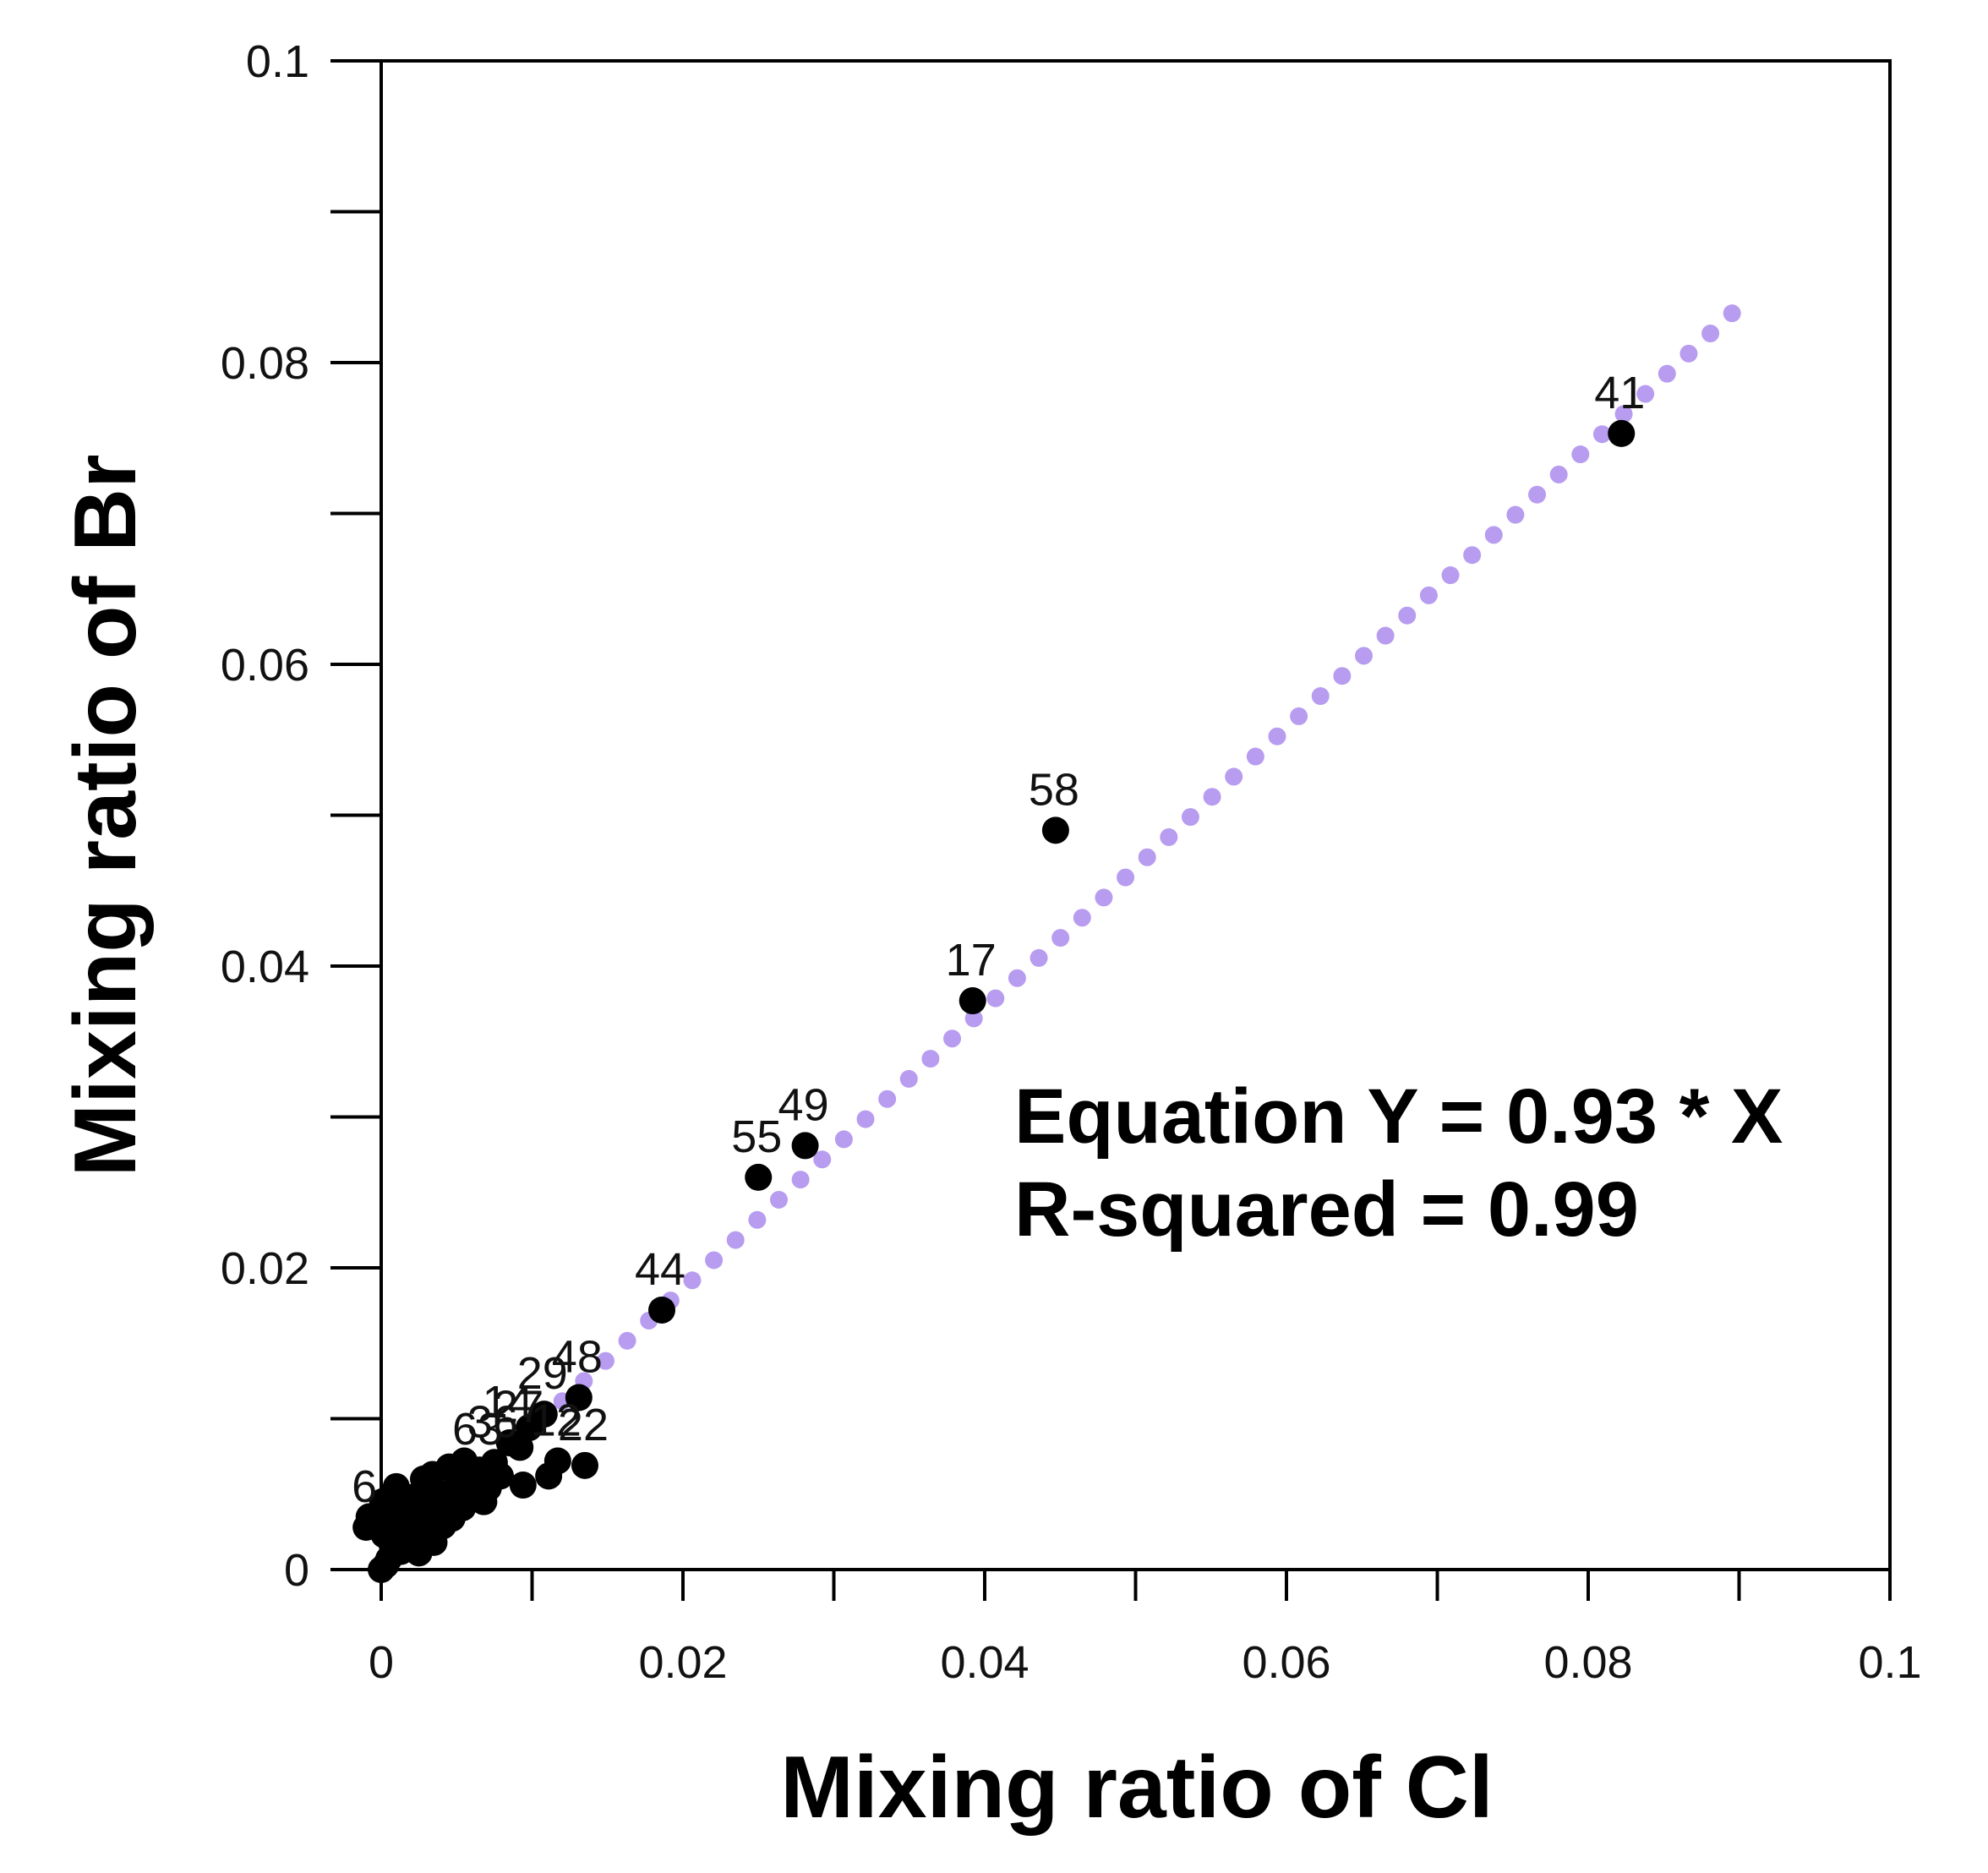  What do you see at coordinates (518, 1407) in the screenshot?
I see `data-point-label: 27` at bounding box center [518, 1407].